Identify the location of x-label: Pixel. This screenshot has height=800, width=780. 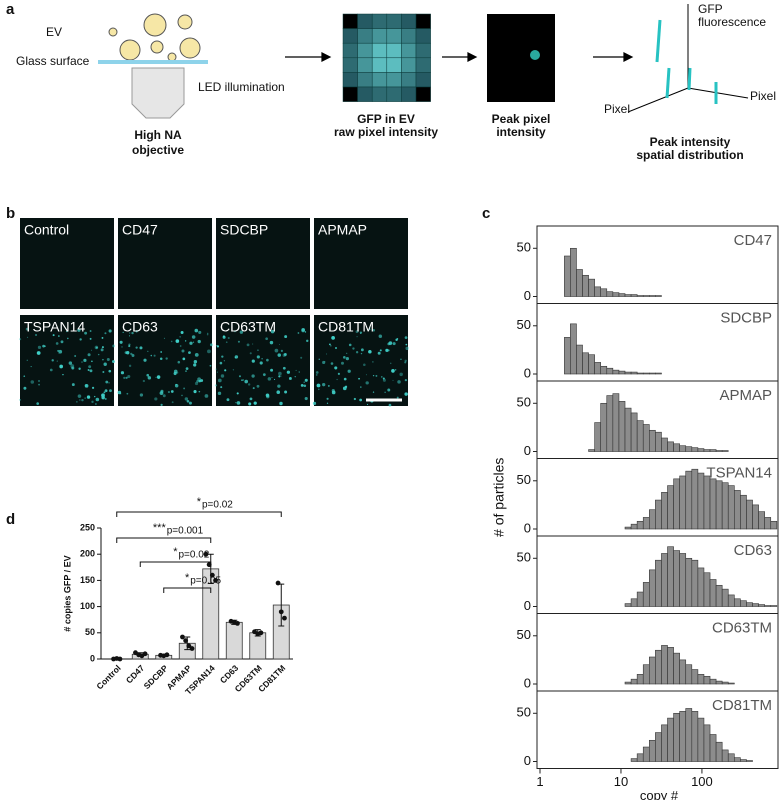
(617, 109).